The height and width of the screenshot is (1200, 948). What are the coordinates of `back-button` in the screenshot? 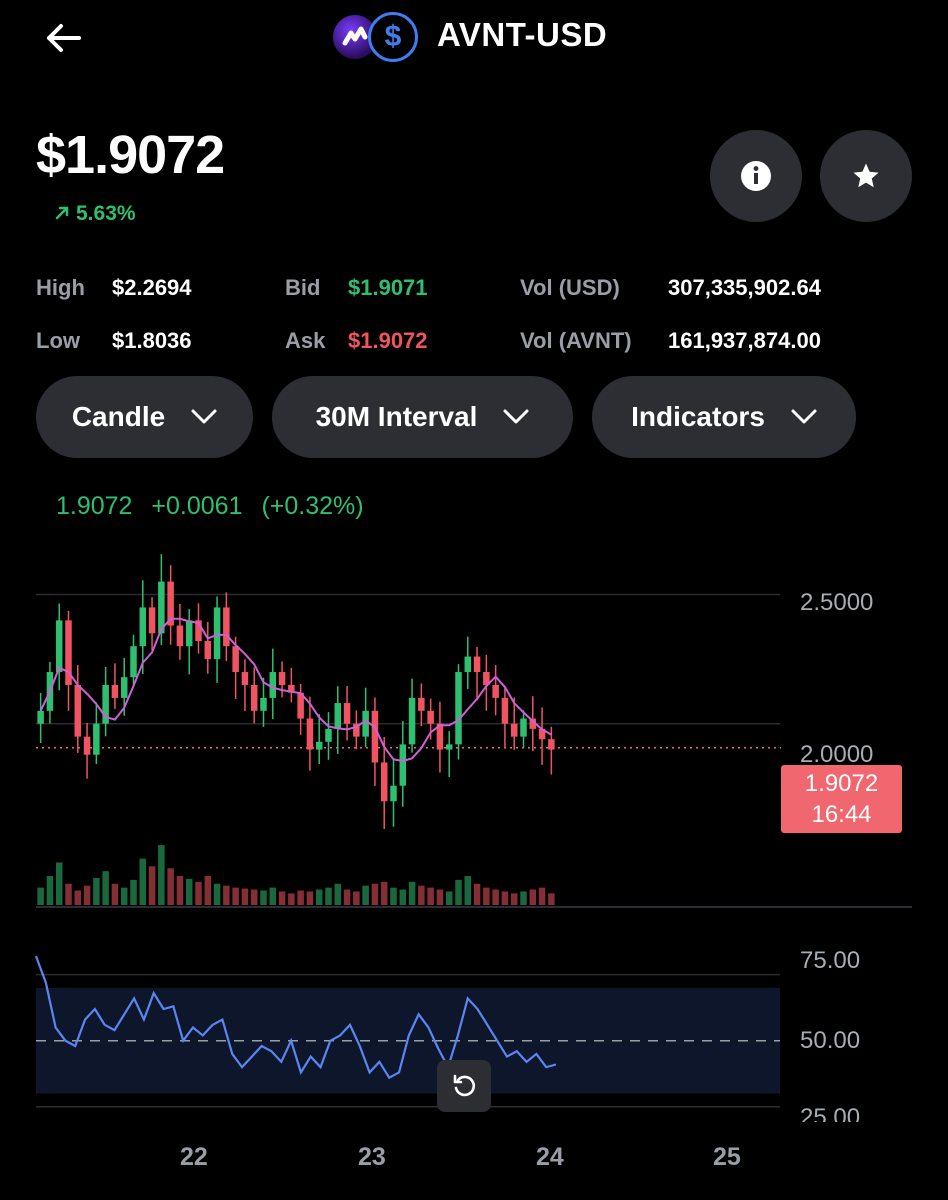 It's located at (63, 38).